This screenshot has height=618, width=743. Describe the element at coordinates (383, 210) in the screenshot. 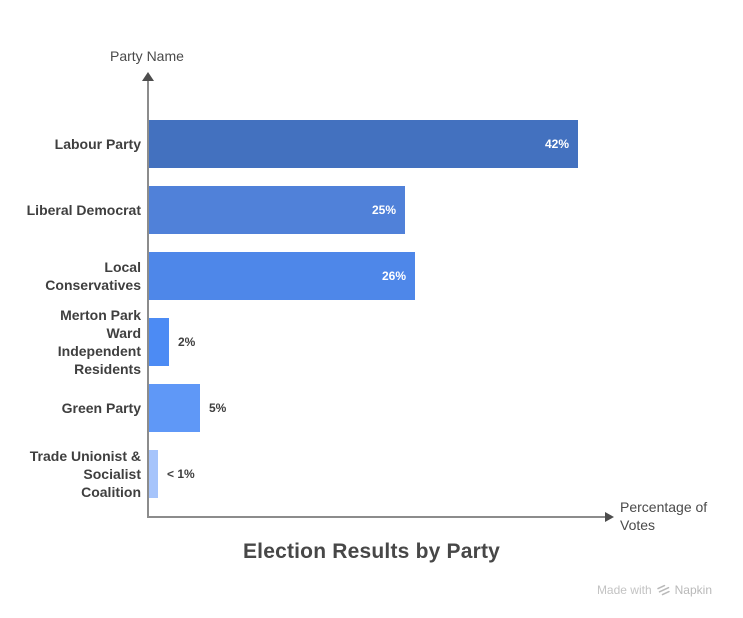

I see `value-label-liberal-democrat: 25%` at that location.